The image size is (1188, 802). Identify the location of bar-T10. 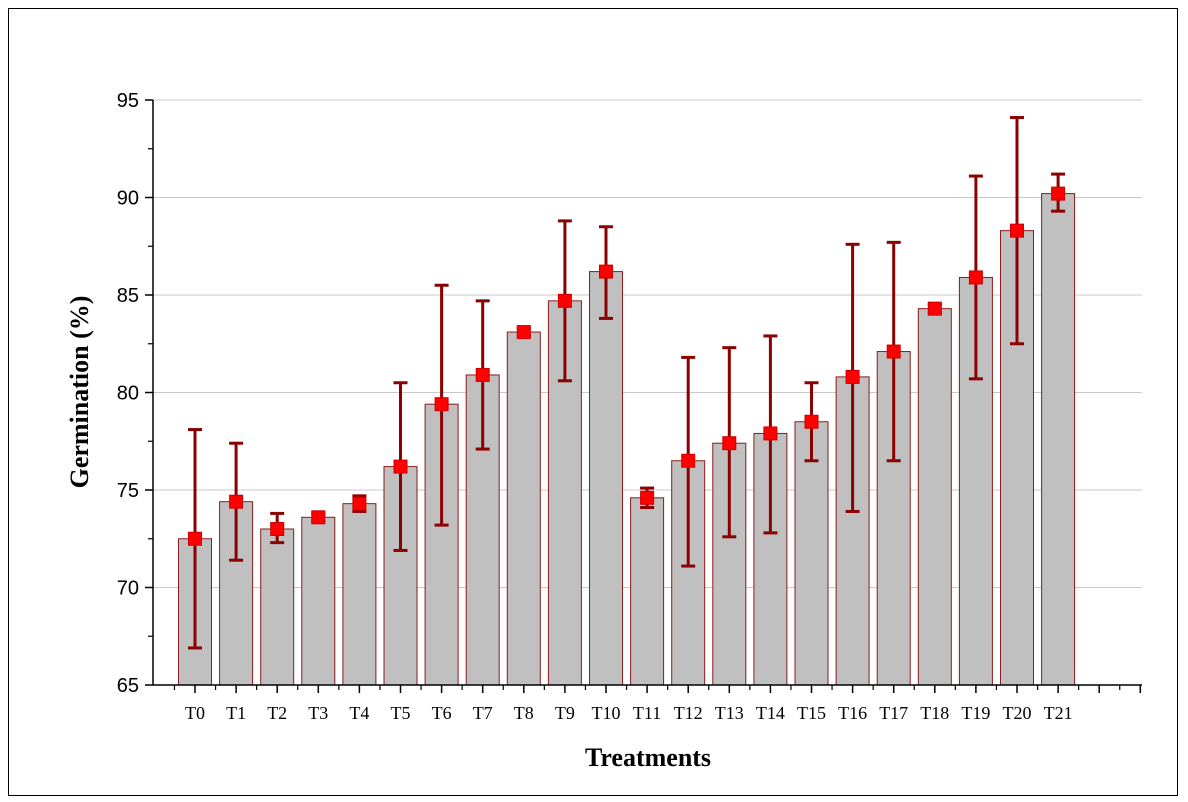
(606, 478).